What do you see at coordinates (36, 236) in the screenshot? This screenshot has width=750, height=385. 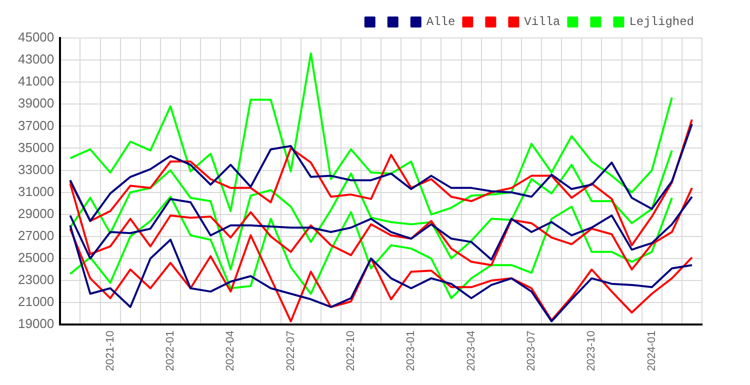 I see `y-tick-label: 27000` at bounding box center [36, 236].